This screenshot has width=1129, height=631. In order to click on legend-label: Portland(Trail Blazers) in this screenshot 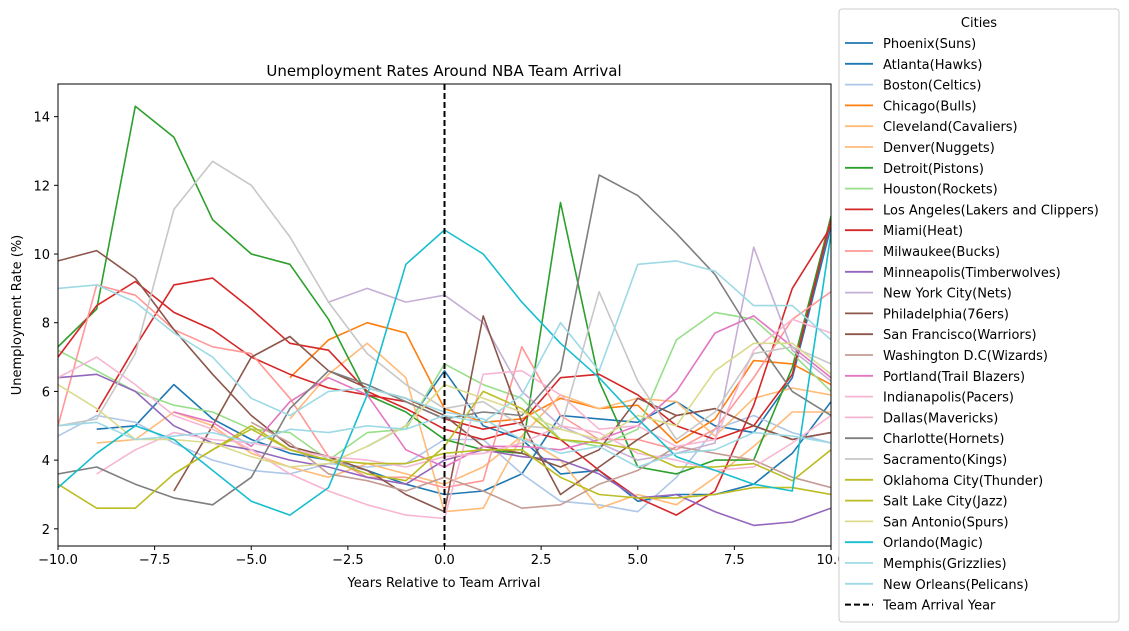, I will do `click(954, 377)`.